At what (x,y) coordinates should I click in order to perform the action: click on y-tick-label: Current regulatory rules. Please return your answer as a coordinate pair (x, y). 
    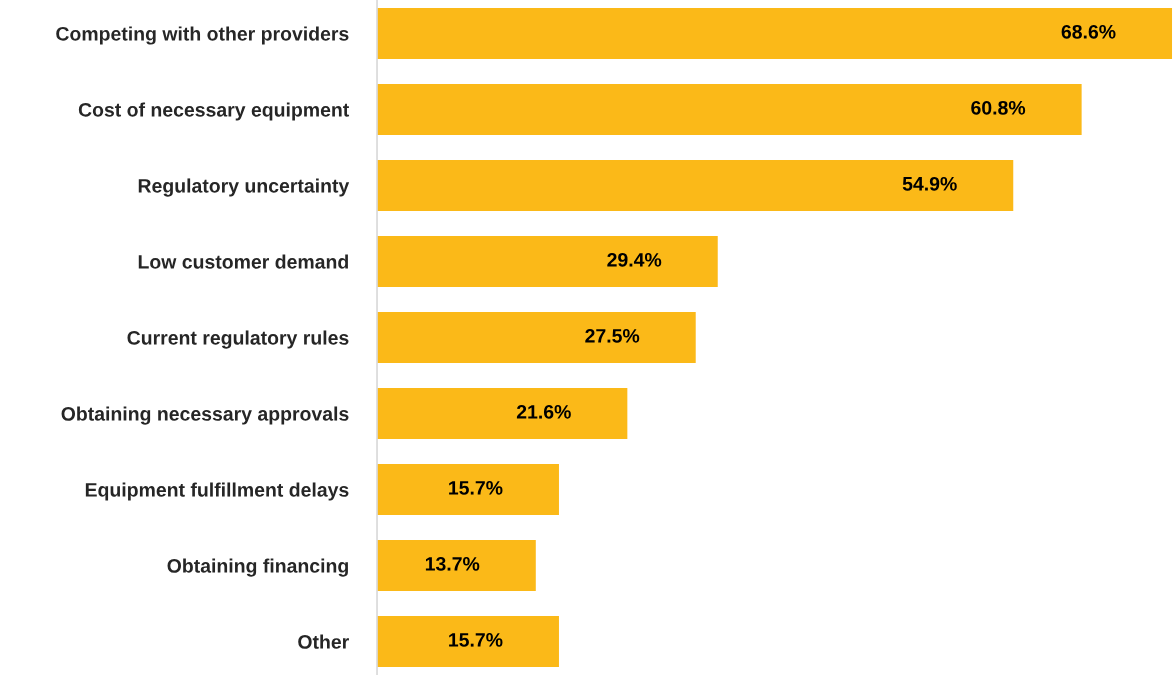
    Looking at the image, I should click on (238, 339).